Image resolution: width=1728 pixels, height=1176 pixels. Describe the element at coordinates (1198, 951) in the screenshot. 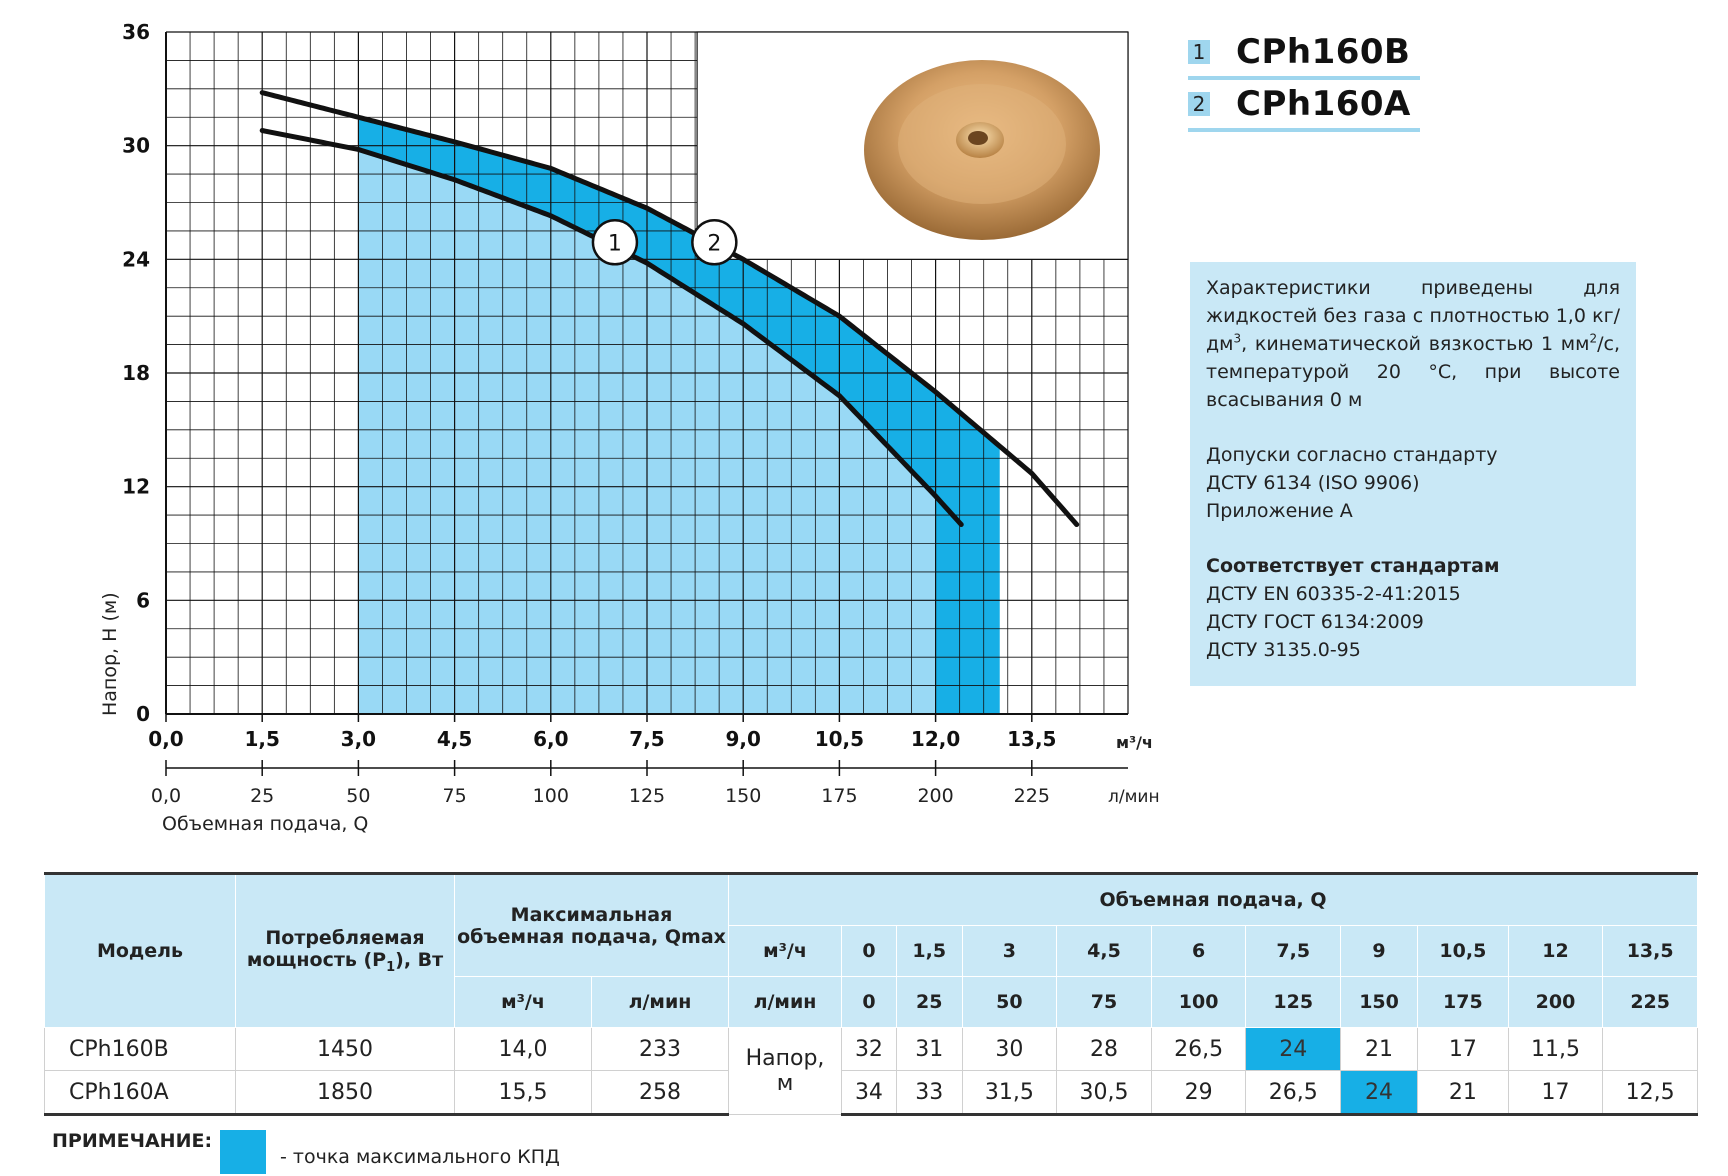

I see `q-m3-cell: 6` at that location.